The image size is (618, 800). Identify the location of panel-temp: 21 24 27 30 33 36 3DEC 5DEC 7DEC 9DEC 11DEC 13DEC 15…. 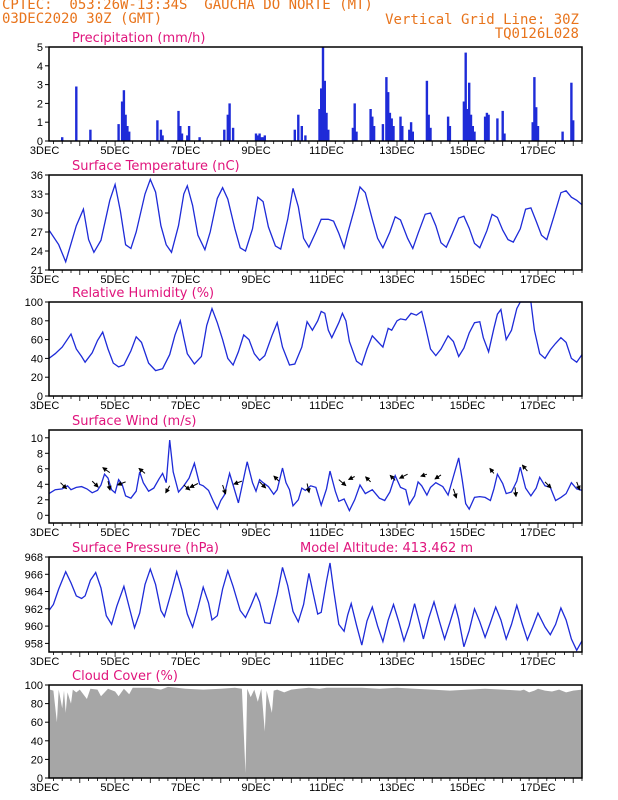
(306, 222).